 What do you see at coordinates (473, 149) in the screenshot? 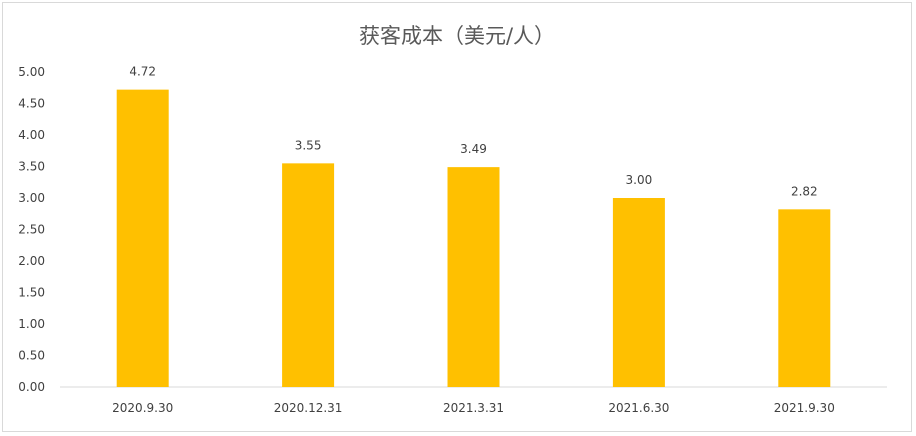
I see `data-label: 3.49` at bounding box center [473, 149].